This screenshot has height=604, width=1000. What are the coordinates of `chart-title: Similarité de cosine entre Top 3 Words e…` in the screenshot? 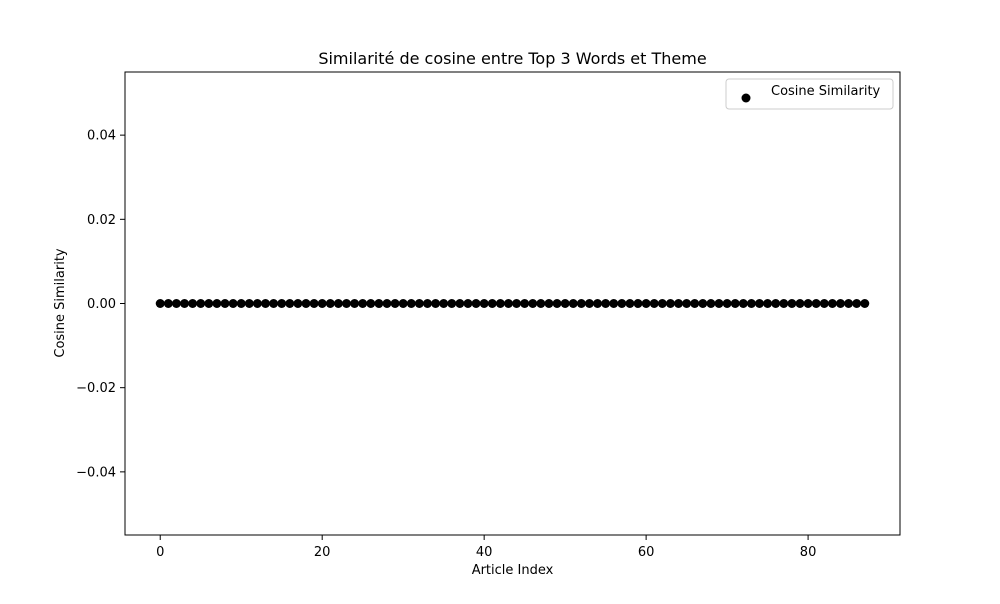 It's located at (512, 58).